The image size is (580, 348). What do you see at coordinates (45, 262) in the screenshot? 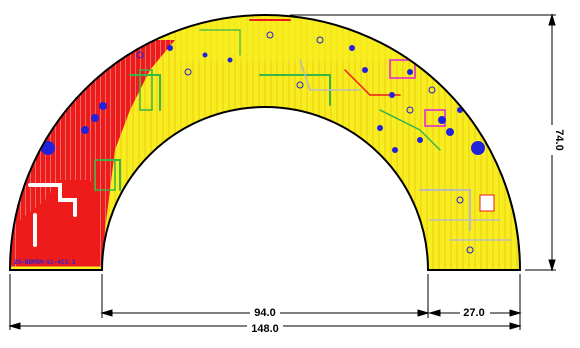
I see `board-label: ZO-BDM5M-51-4C3.3` at bounding box center [45, 262].